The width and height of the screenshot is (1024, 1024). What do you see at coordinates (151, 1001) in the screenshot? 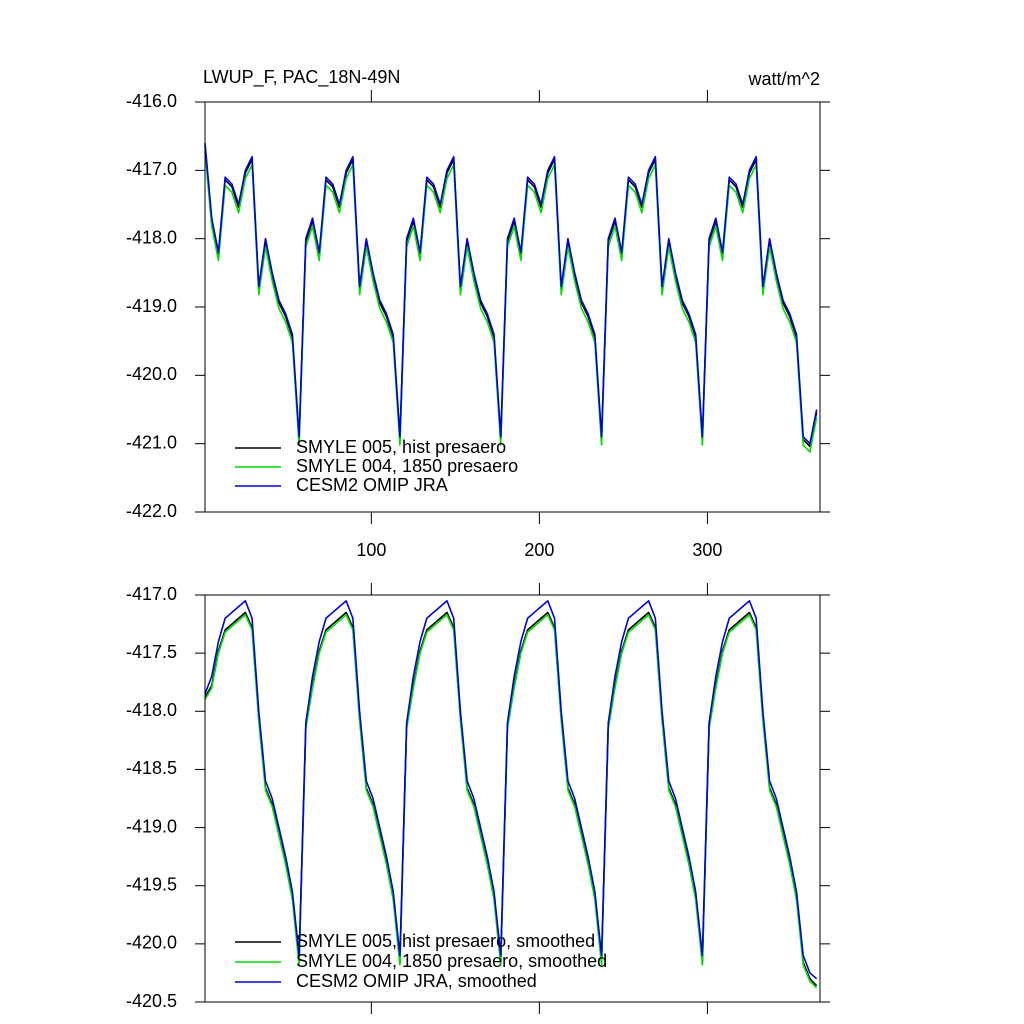
I see `y-tick-label: -420.5` at bounding box center [151, 1001].